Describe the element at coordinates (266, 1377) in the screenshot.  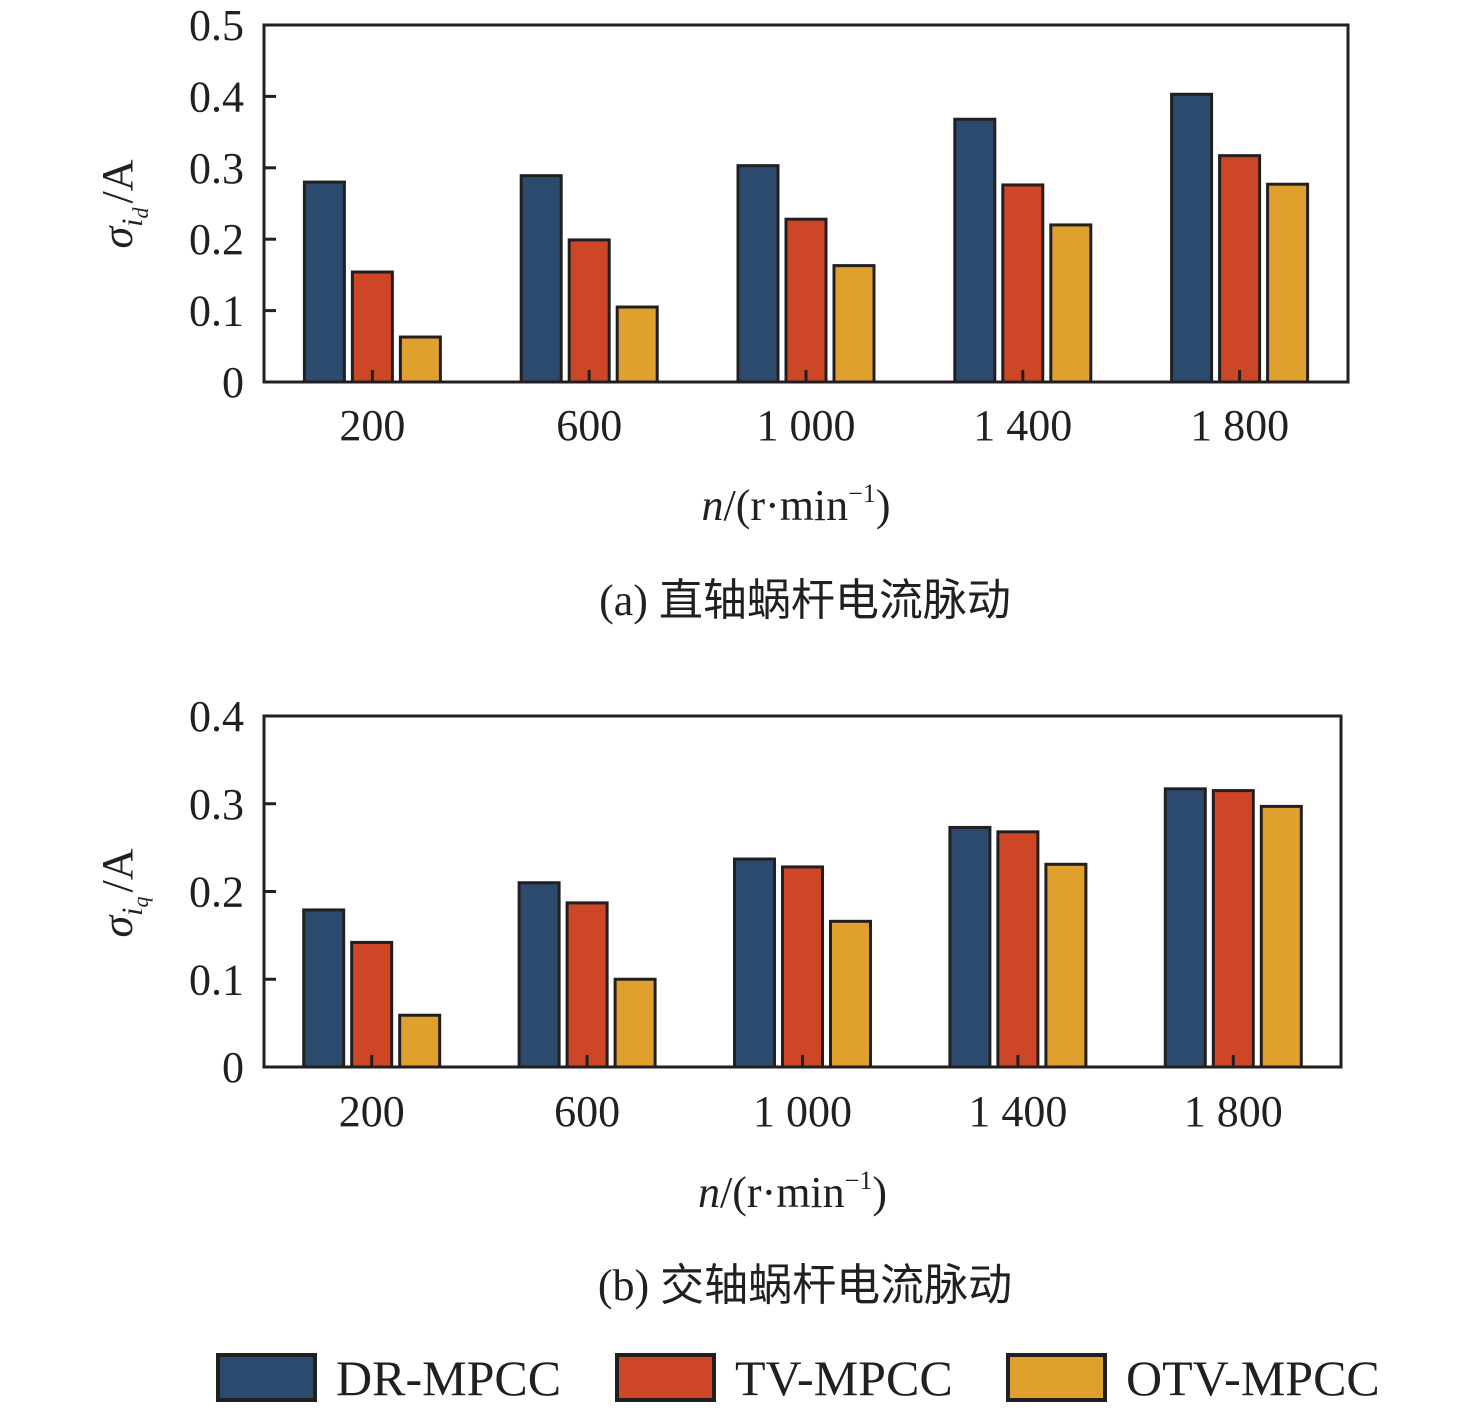
I see `legend-swatch-dr-mpcc` at that location.